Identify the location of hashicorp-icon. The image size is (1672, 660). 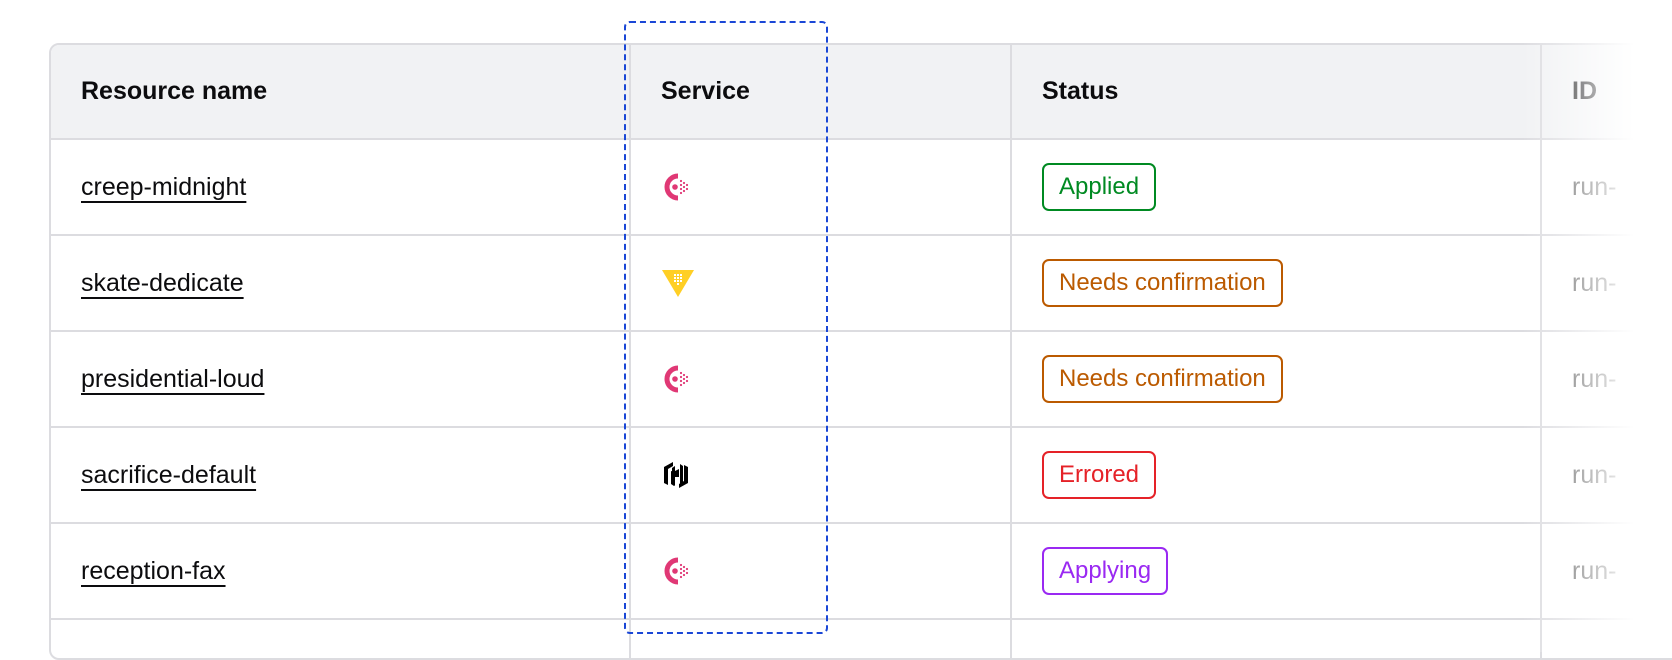
(676, 475).